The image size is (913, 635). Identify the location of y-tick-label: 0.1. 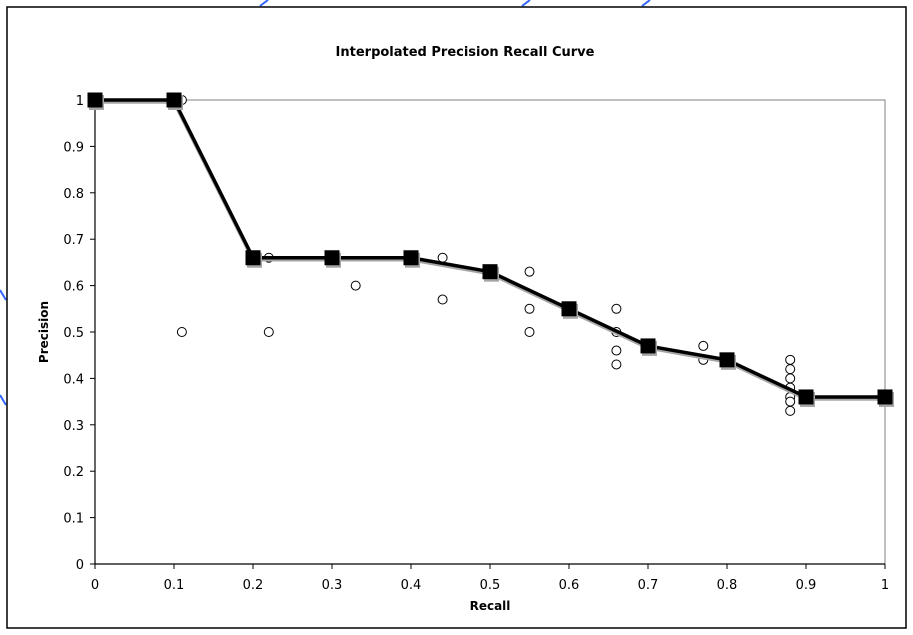
(73, 519).